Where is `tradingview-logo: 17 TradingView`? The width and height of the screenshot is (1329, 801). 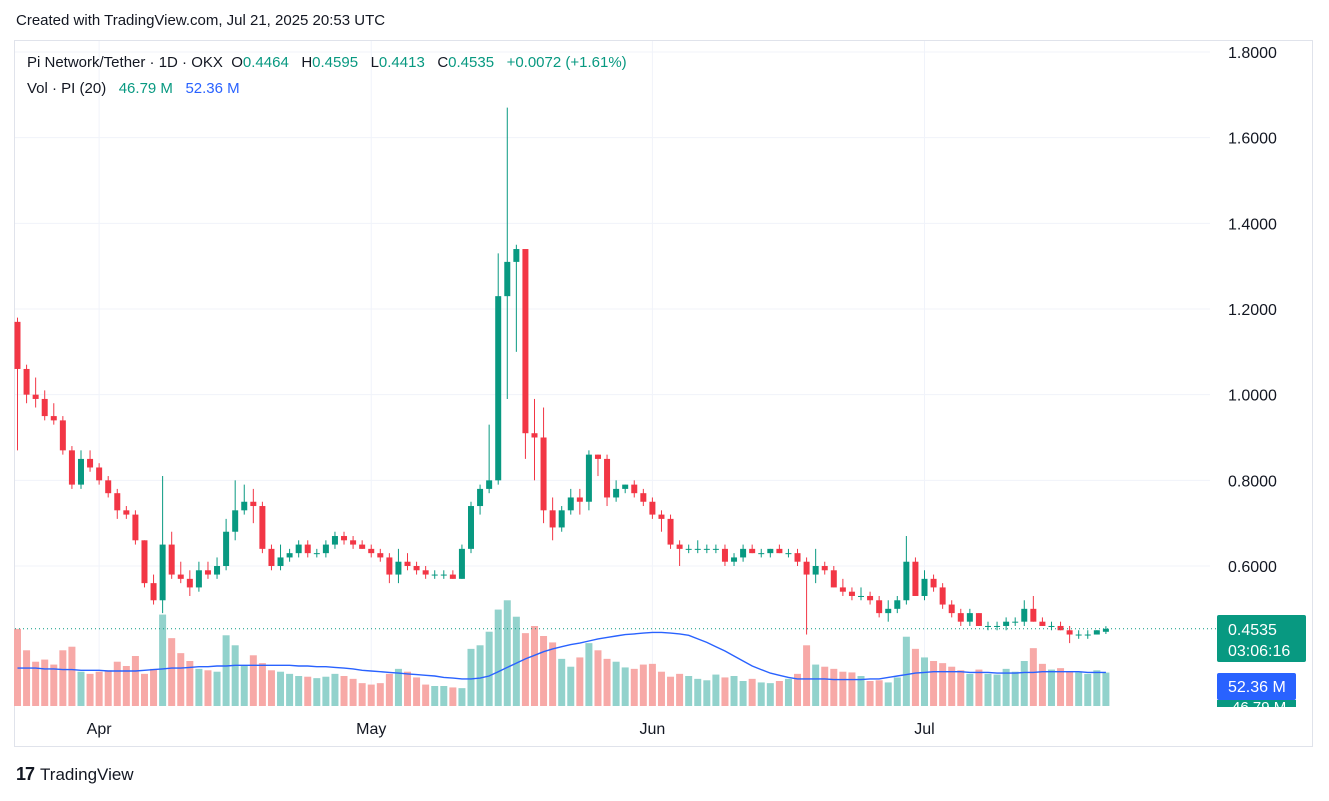
tradingview-logo: 17 TradingView is located at coordinates (75, 774).